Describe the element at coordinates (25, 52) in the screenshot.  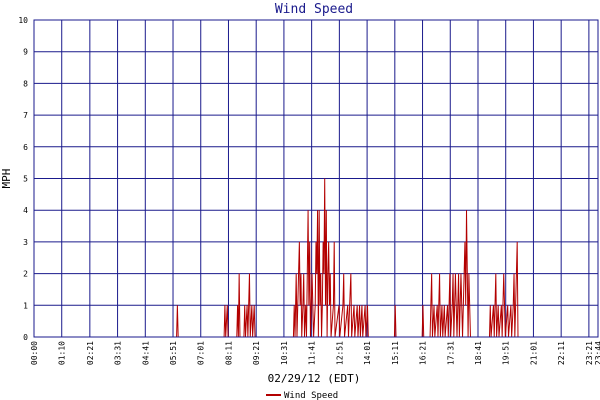
I see `y-tick-label: 9` at that location.